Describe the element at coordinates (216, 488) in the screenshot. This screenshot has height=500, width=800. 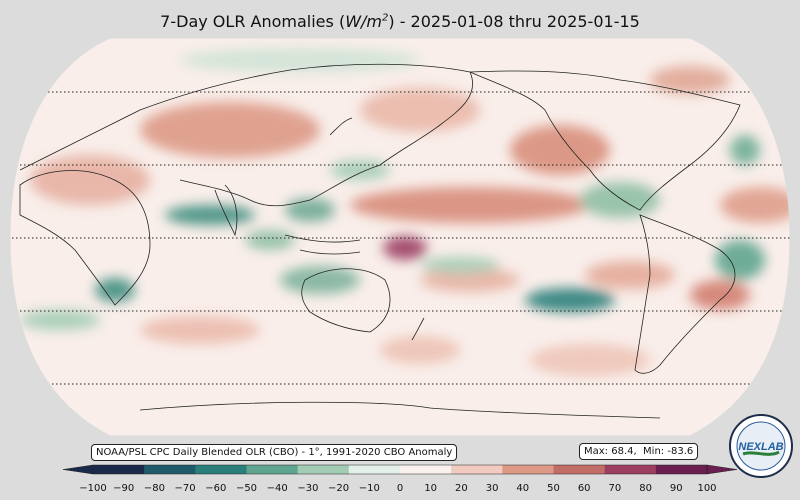
I see `colorbar-tick-label: −60` at that location.